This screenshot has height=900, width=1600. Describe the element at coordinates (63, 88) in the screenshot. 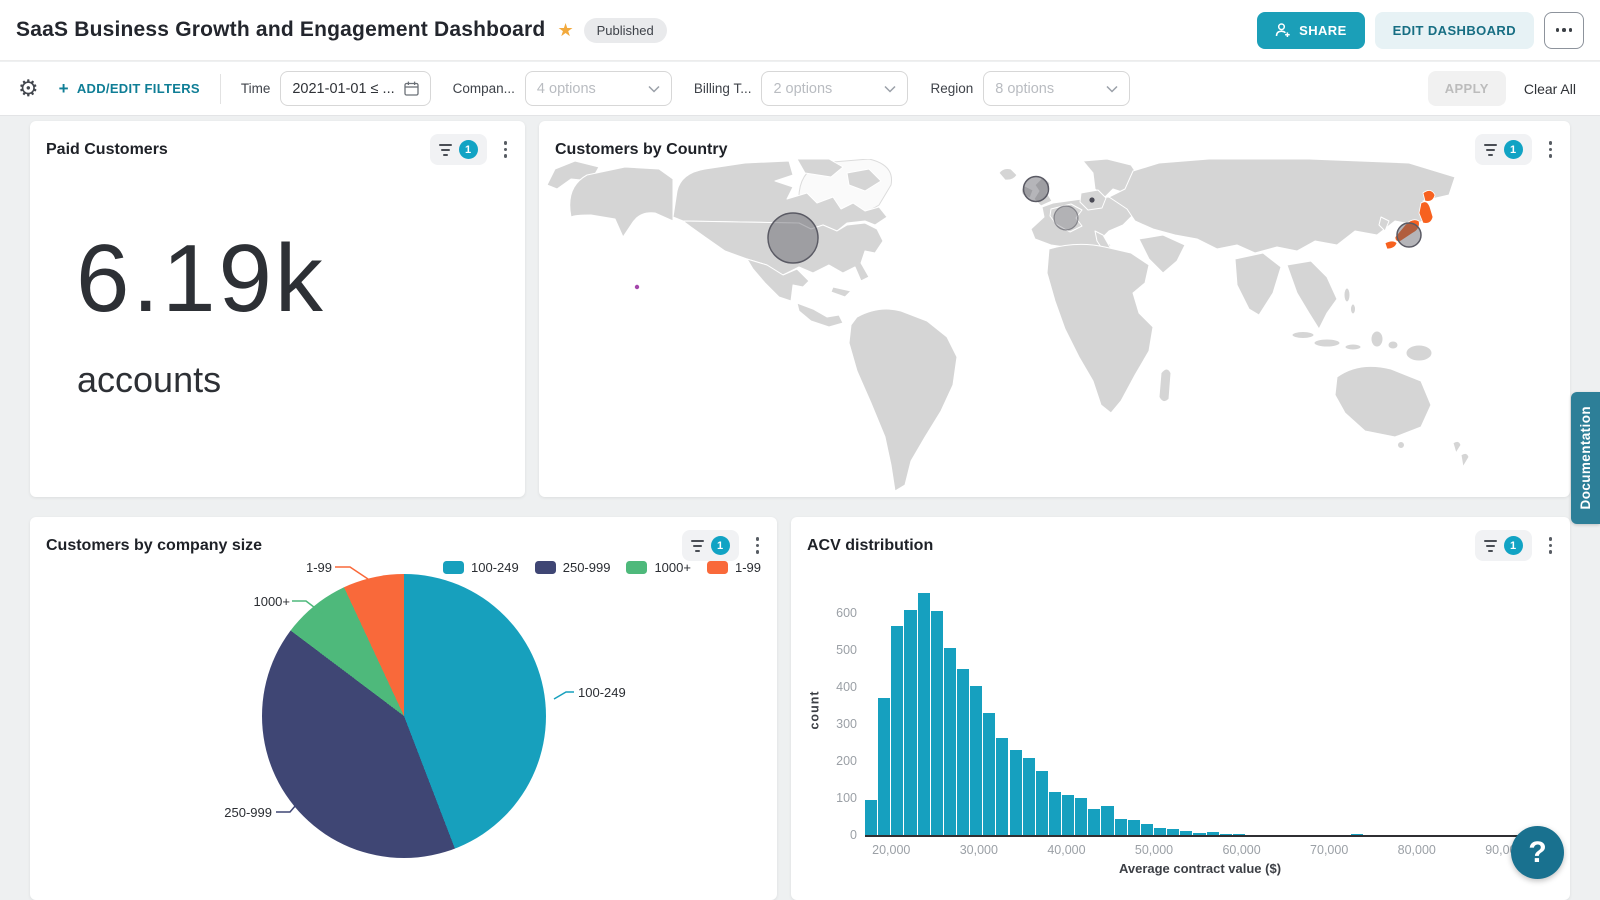

I see `plus-icon: +` at that location.